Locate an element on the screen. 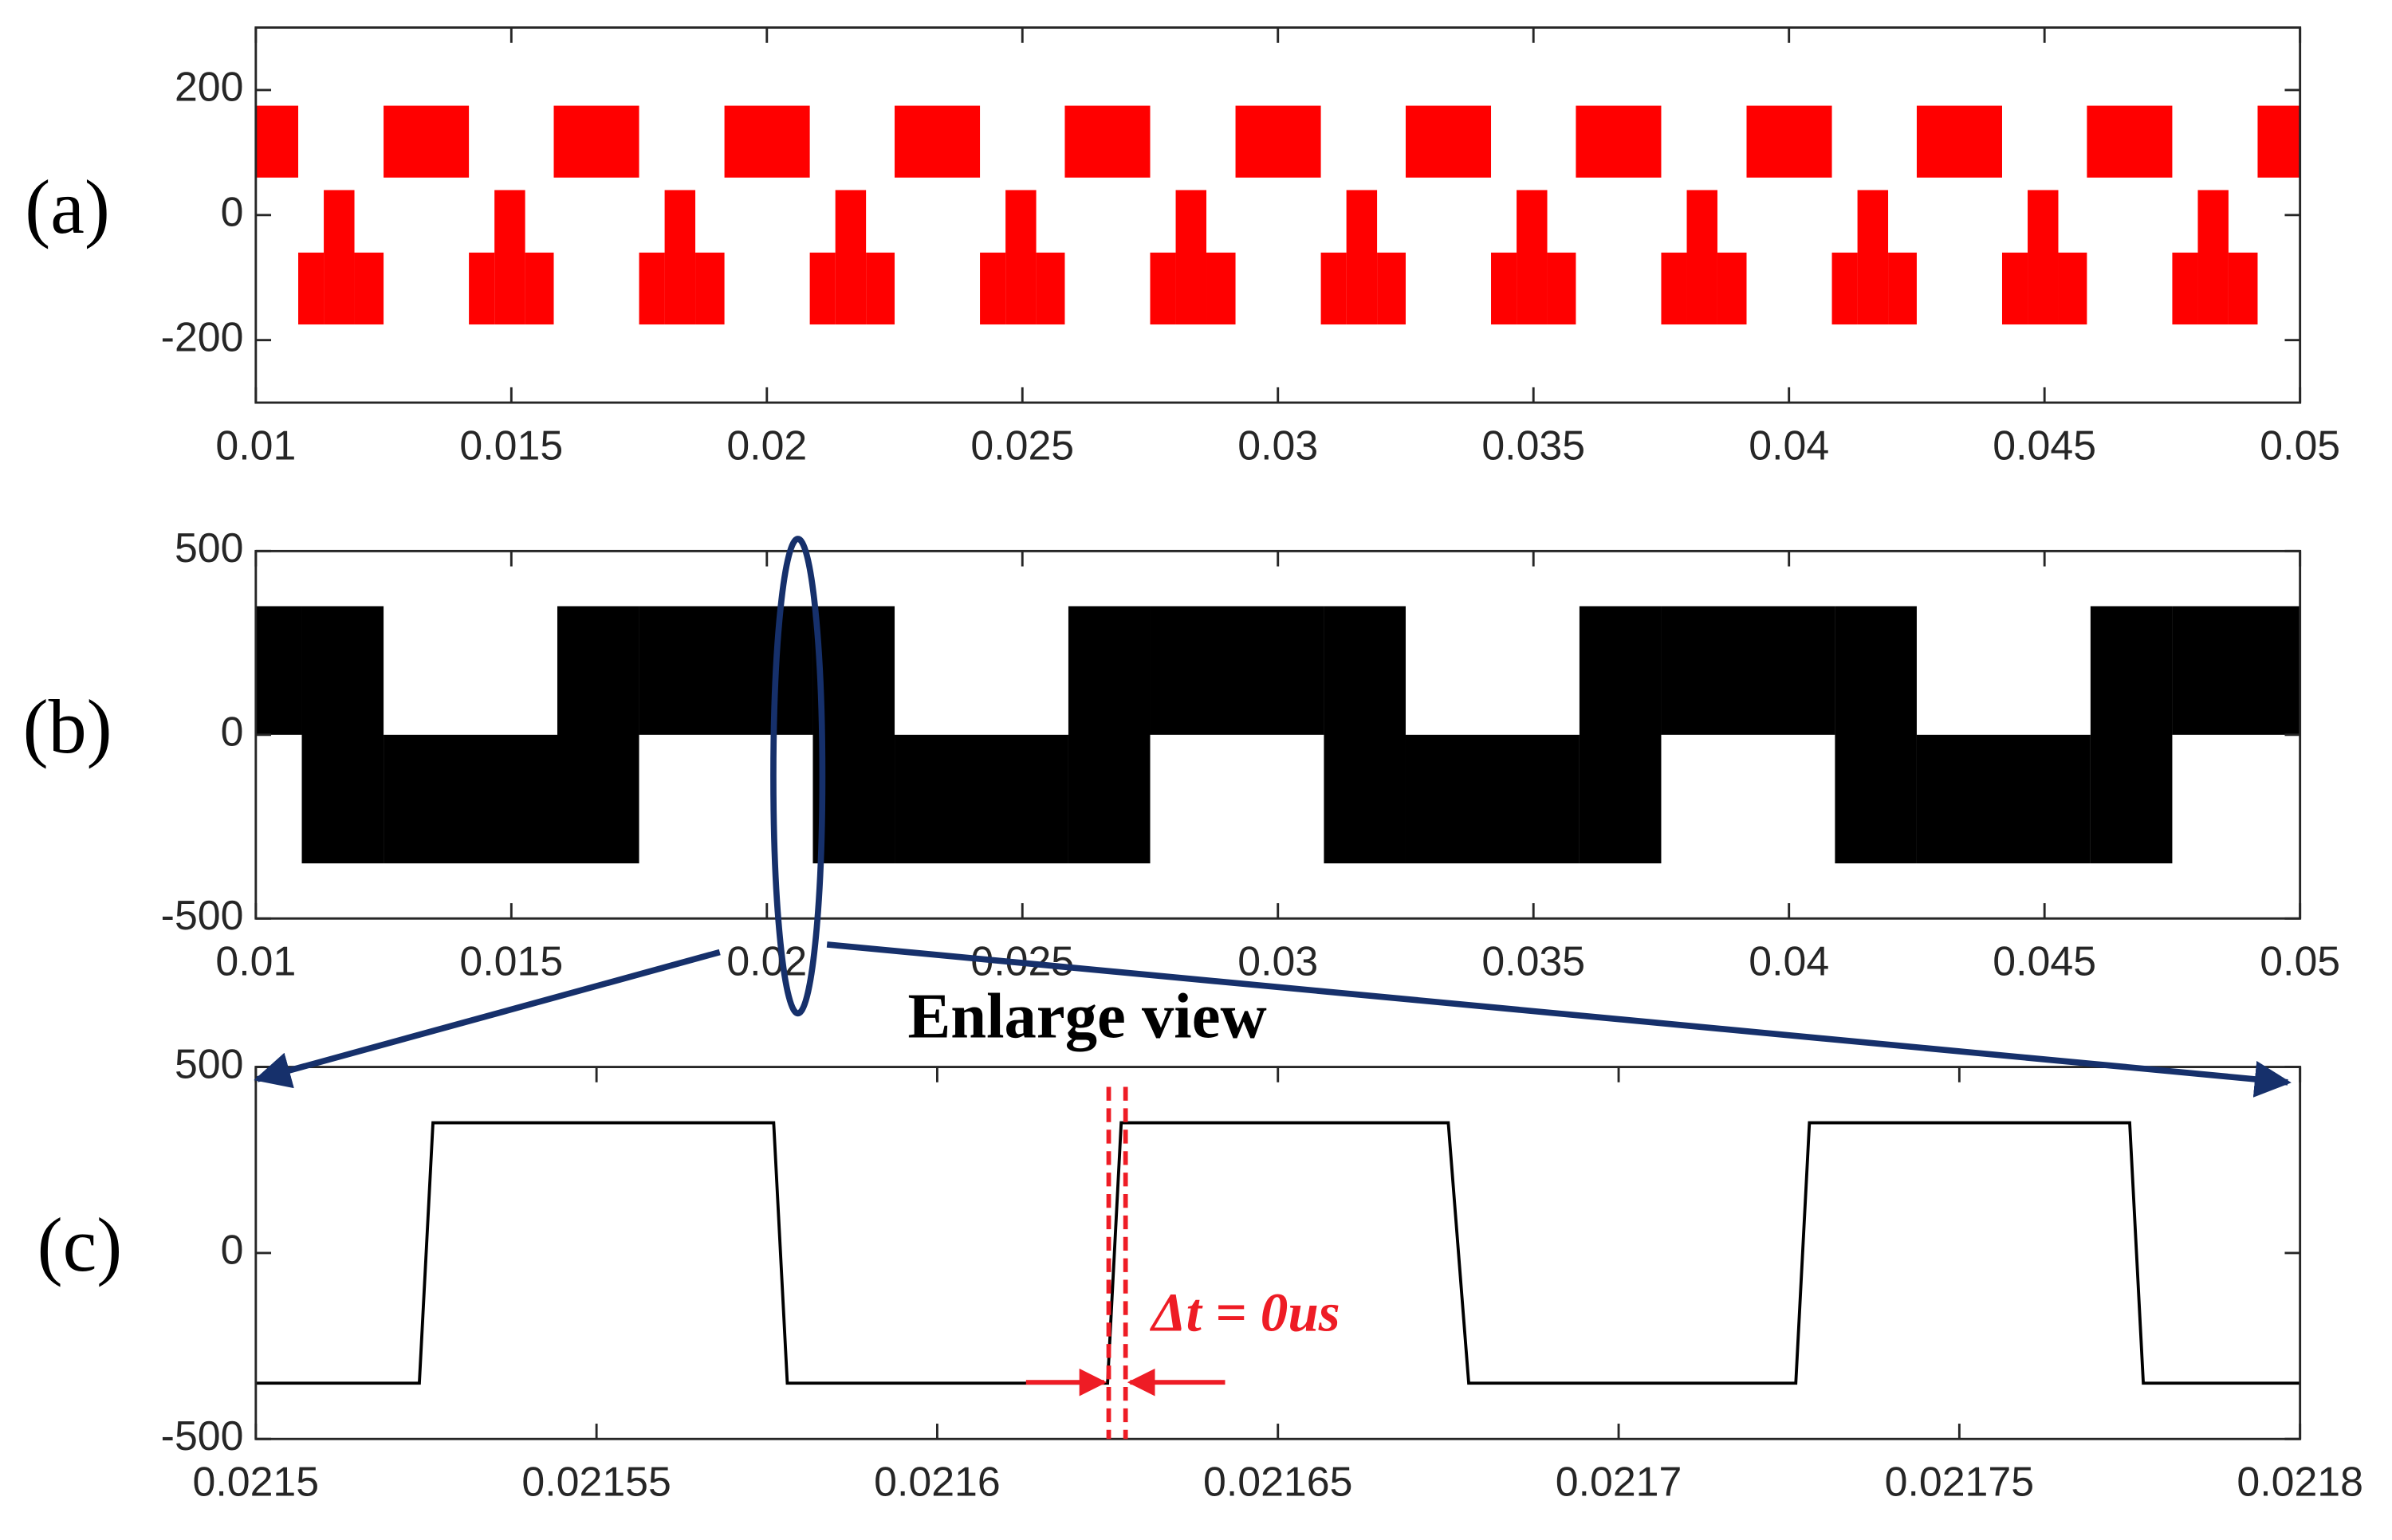 The height and width of the screenshot is (1540, 2392). x-tick-label: 0.05 is located at coordinates (2300, 961).